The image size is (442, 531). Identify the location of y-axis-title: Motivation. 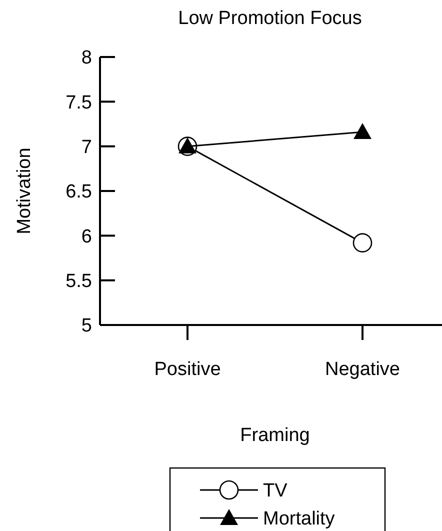
(24, 191).